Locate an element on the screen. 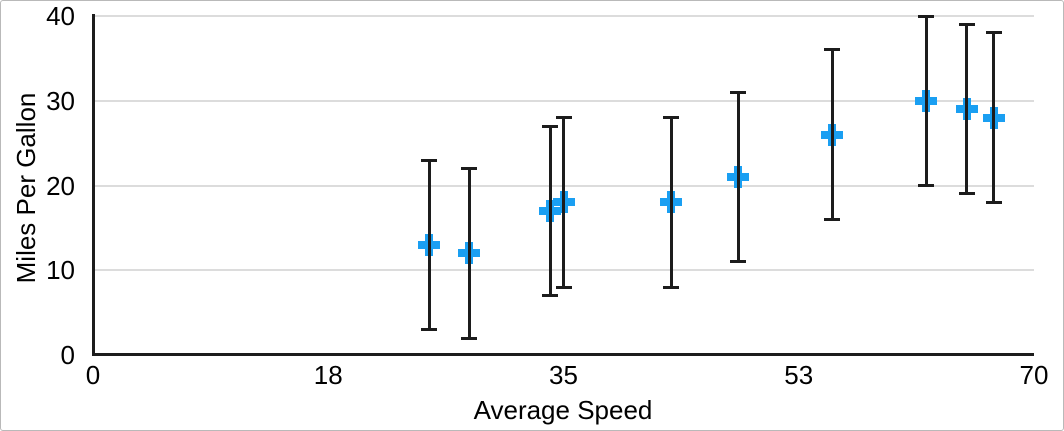 The image size is (1064, 431). x-tick-label-18: 18 is located at coordinates (328, 375).